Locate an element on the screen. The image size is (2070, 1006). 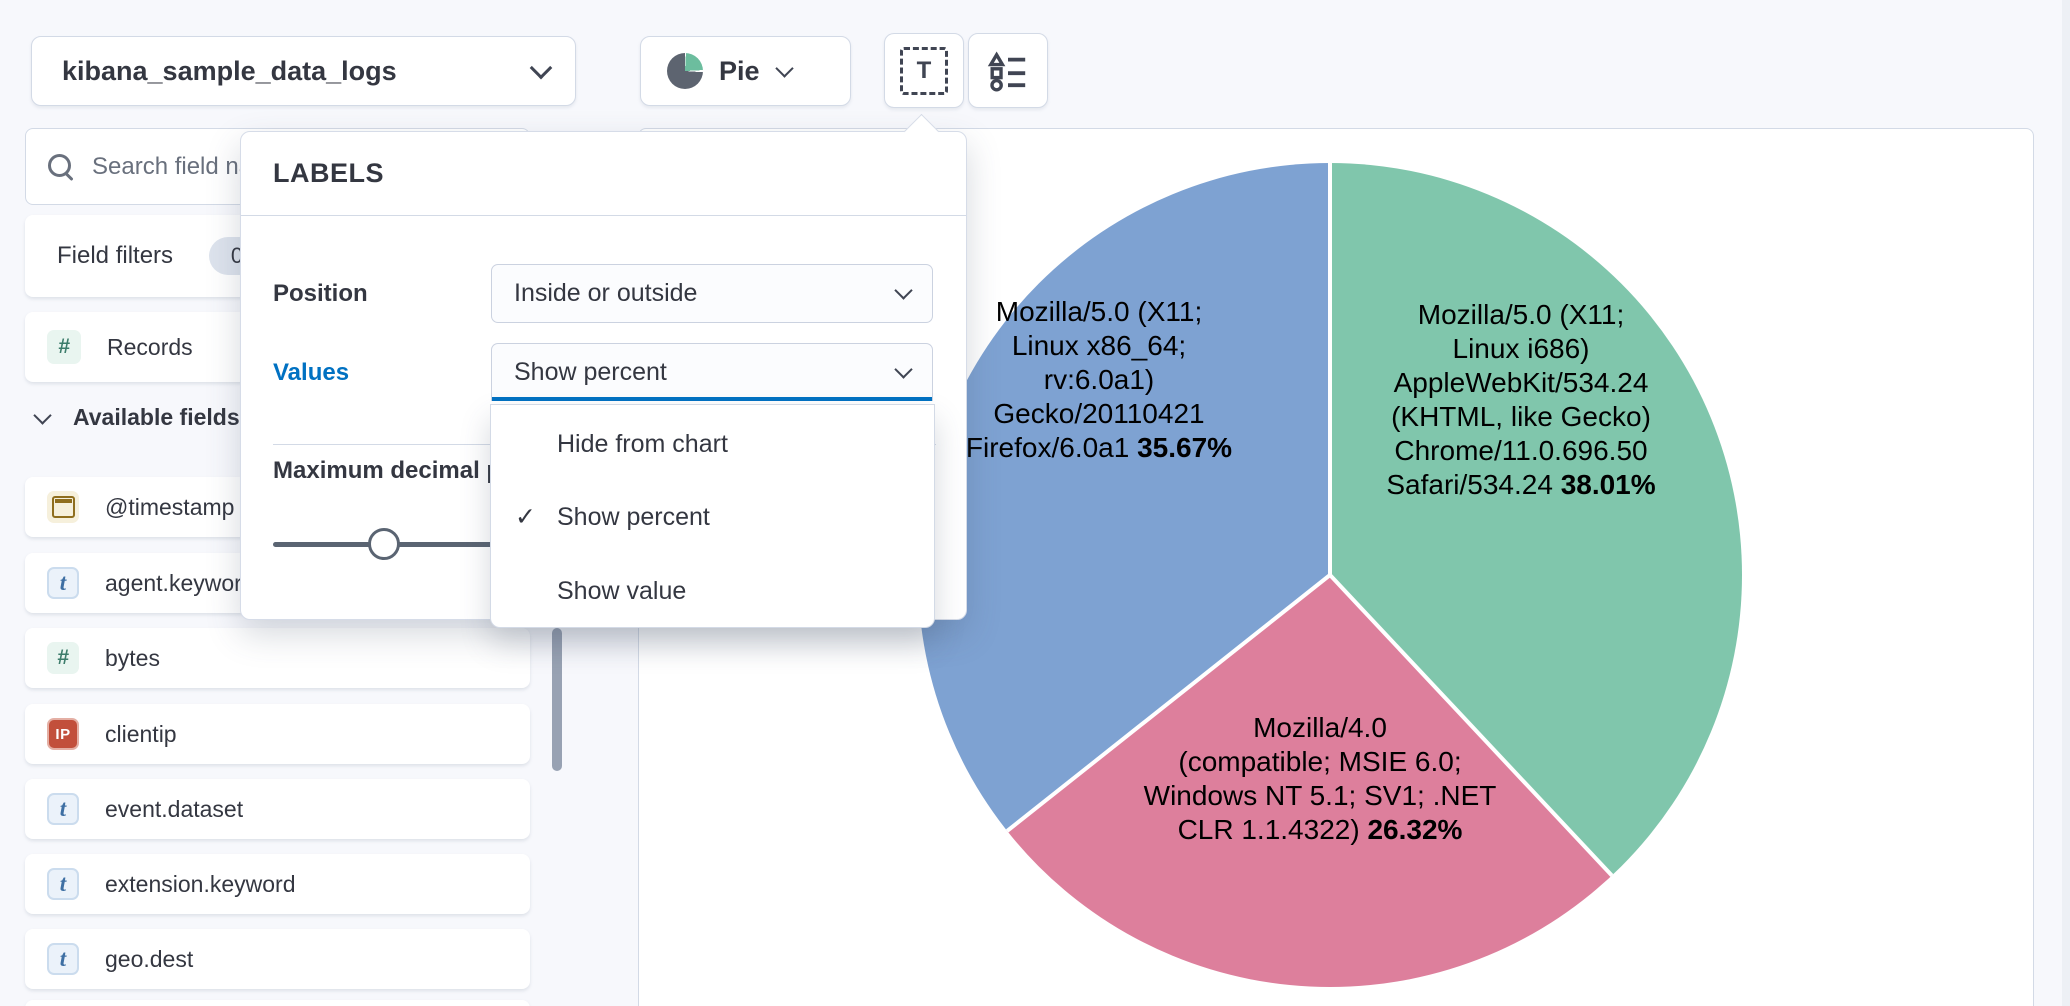
field-item-event.dataset: t event.dataset is located at coordinates (277, 809).